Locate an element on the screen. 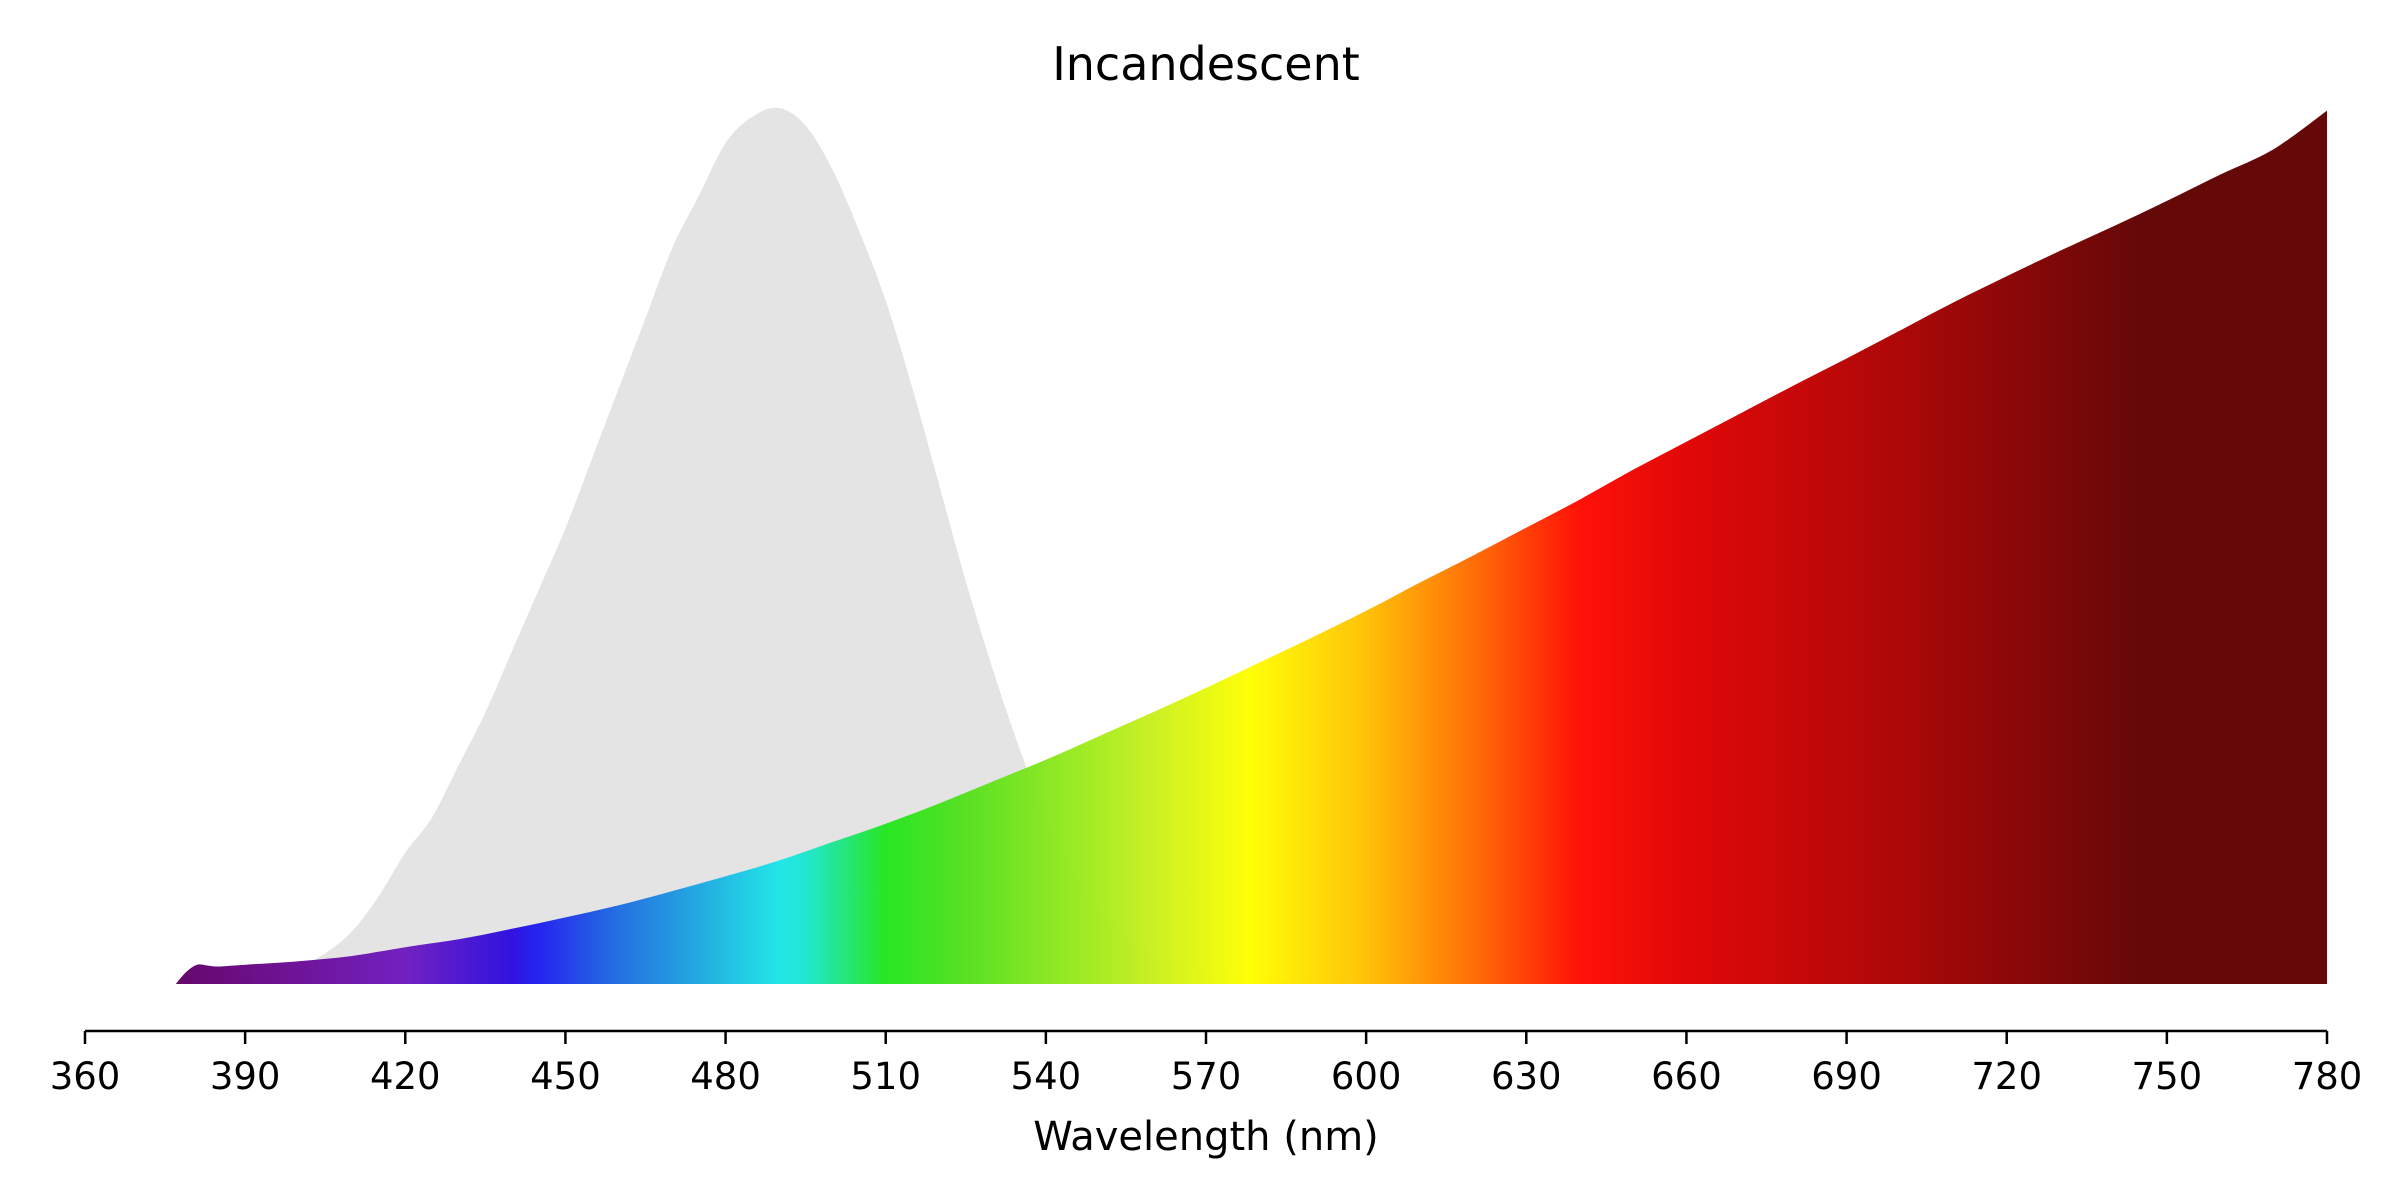  x-tick-label: 600 is located at coordinates (1366, 1076).